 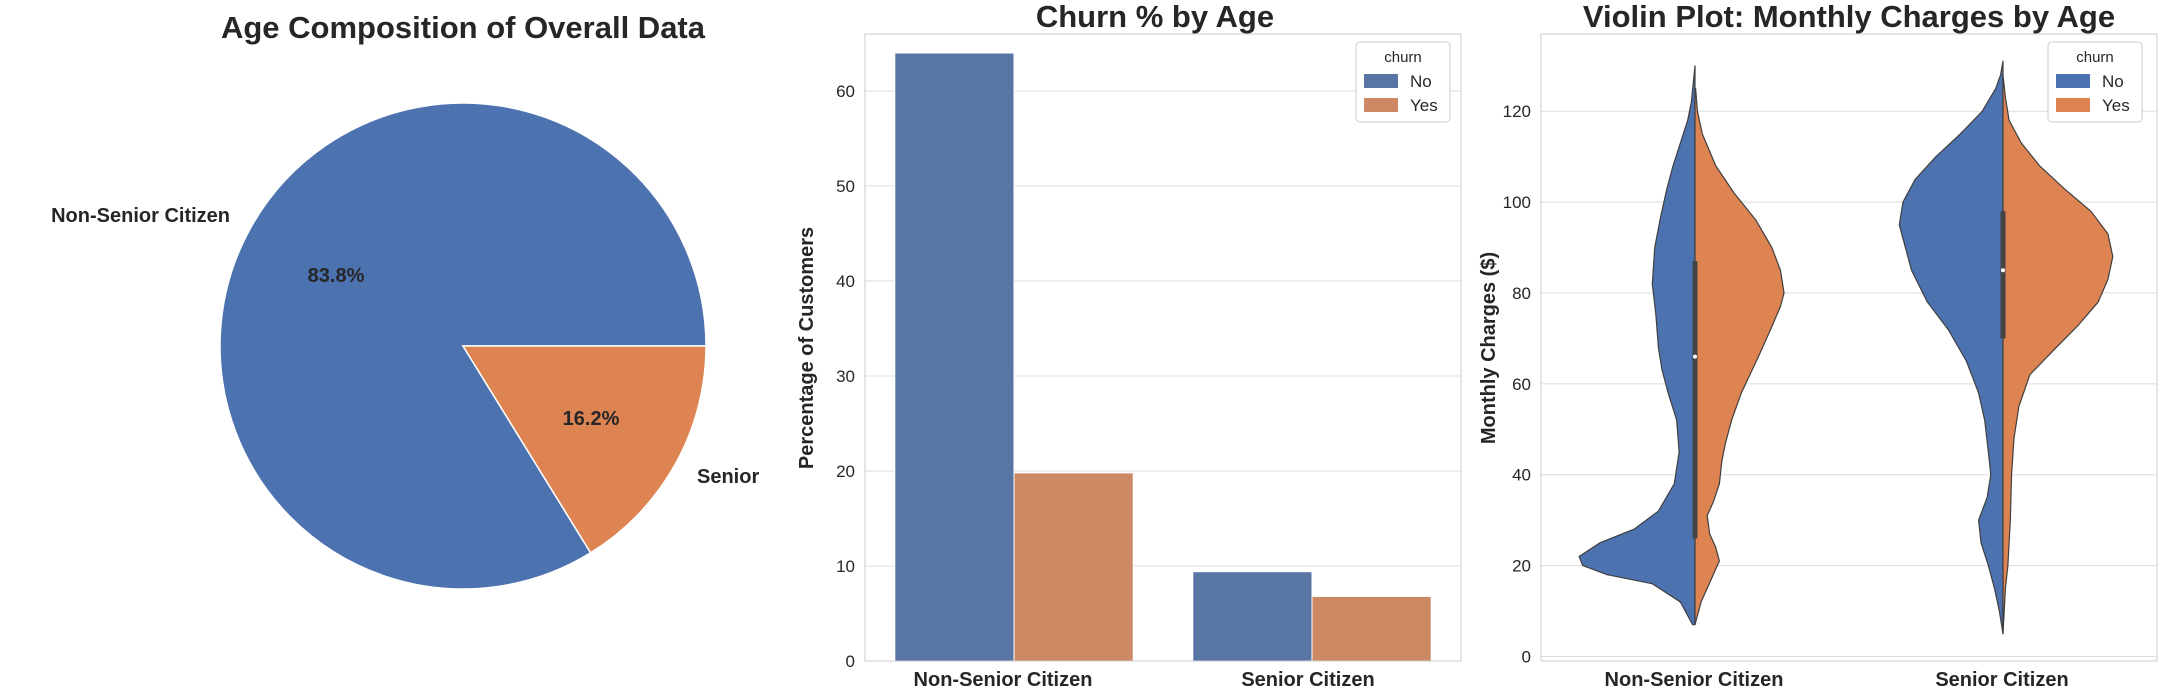 I want to click on bar-chart-legend-swatch-no, so click(x=1381, y=81).